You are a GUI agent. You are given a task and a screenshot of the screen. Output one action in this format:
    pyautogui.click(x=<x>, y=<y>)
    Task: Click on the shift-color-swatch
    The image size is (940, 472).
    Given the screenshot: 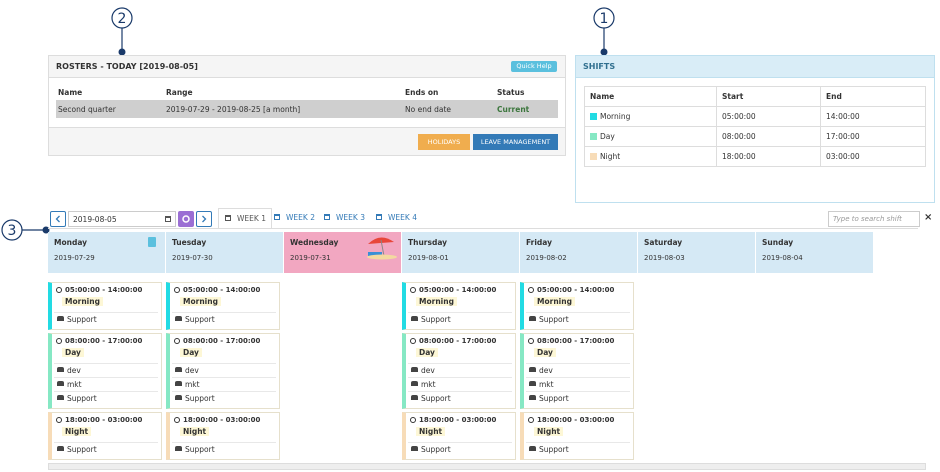 What is the action you would take?
    pyautogui.click(x=593, y=136)
    